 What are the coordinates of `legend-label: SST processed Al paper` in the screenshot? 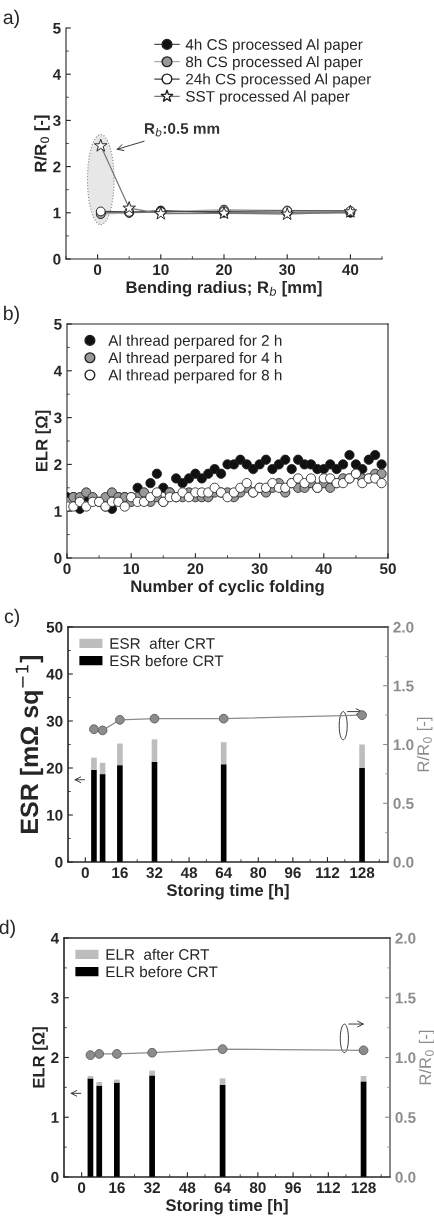 It's located at (268, 97).